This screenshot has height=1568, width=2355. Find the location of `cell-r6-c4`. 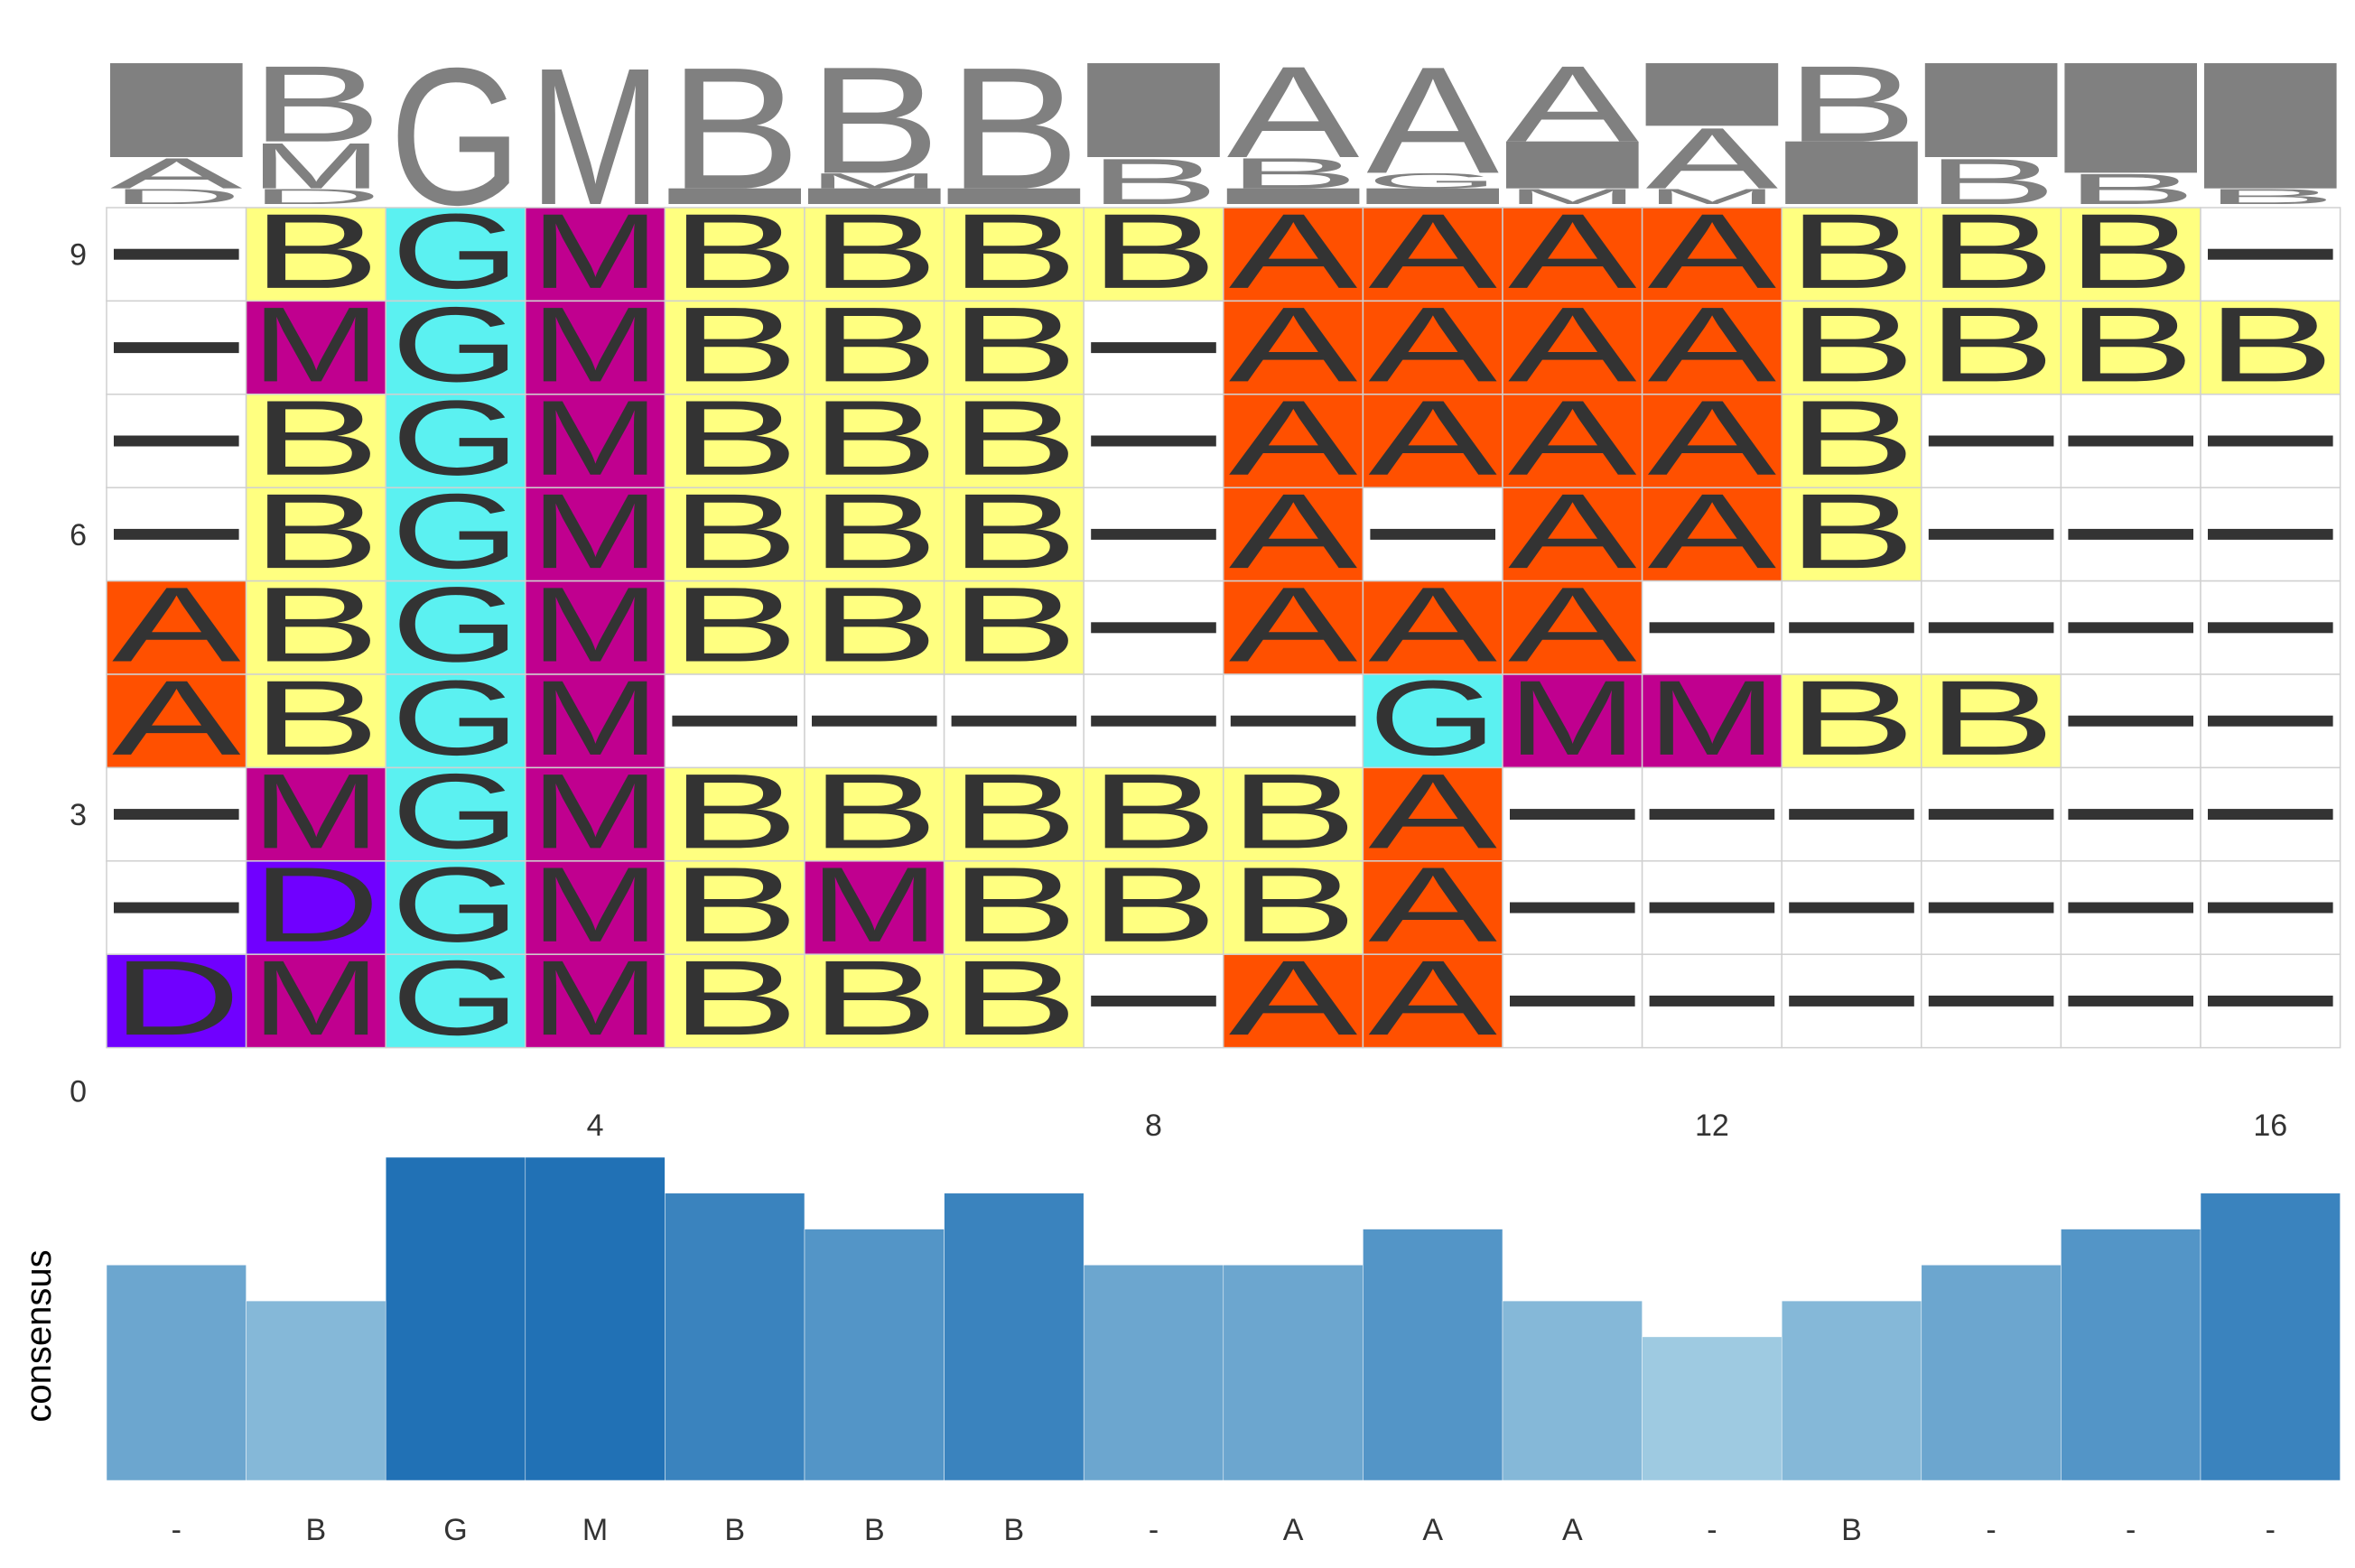

cell-r6-c4 is located at coordinates (595, 814).